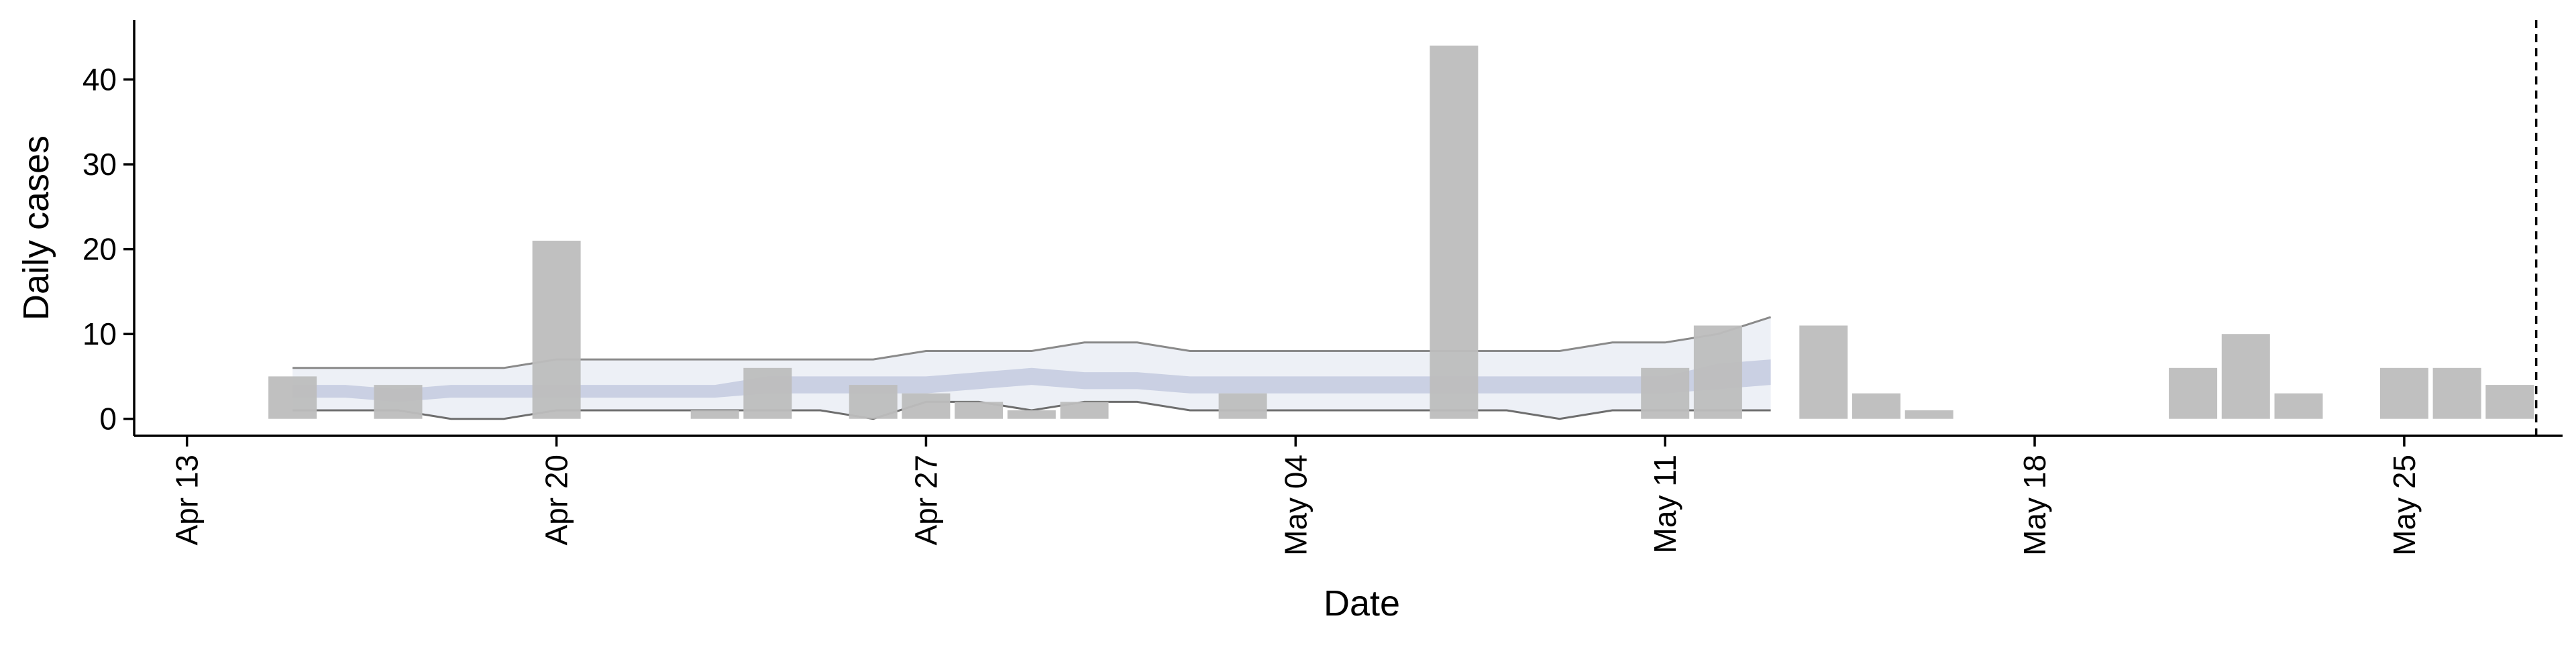 The image size is (2576, 647). Describe the element at coordinates (1362, 603) in the screenshot. I see `x-axis-label: Date` at that location.